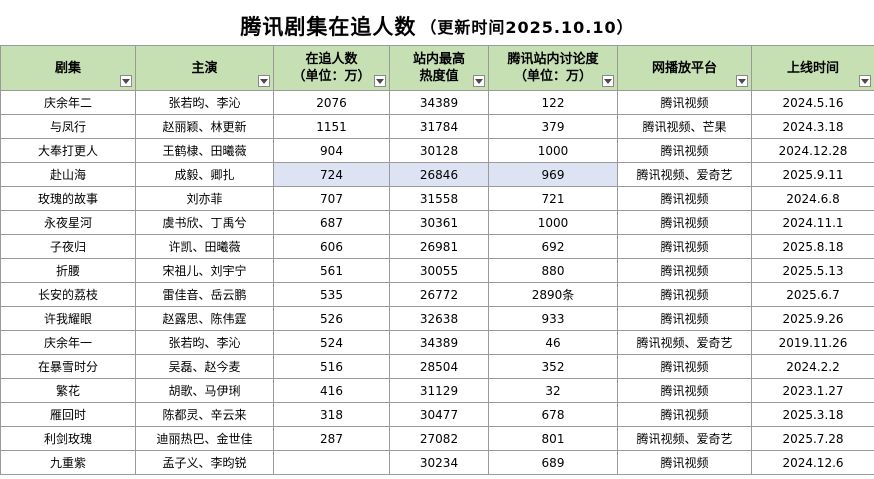 This screenshot has height=479, width=874. Describe the element at coordinates (68, 294) in the screenshot. I see `cell-drama: 长安的荔枝` at that location.